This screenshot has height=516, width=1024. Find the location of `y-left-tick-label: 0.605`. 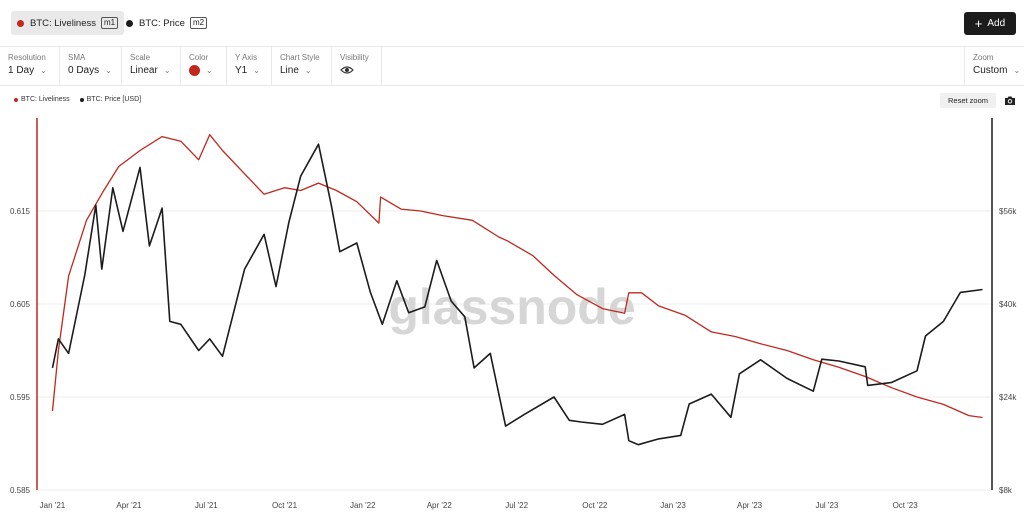

y-left-tick-label: 0.605 is located at coordinates (20, 304).